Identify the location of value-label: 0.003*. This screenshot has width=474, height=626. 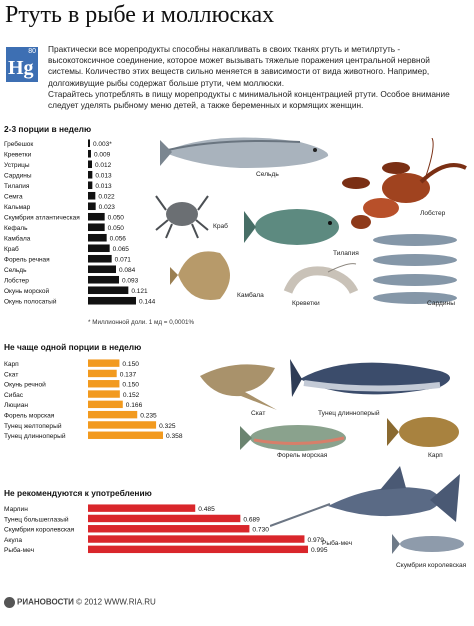
(102, 144).